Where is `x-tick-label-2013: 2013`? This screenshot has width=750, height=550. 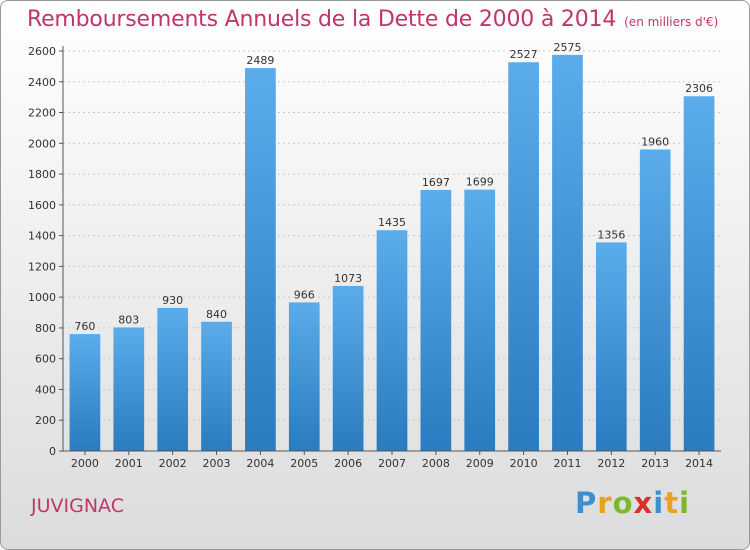
x-tick-label-2013: 2013 is located at coordinates (655, 463).